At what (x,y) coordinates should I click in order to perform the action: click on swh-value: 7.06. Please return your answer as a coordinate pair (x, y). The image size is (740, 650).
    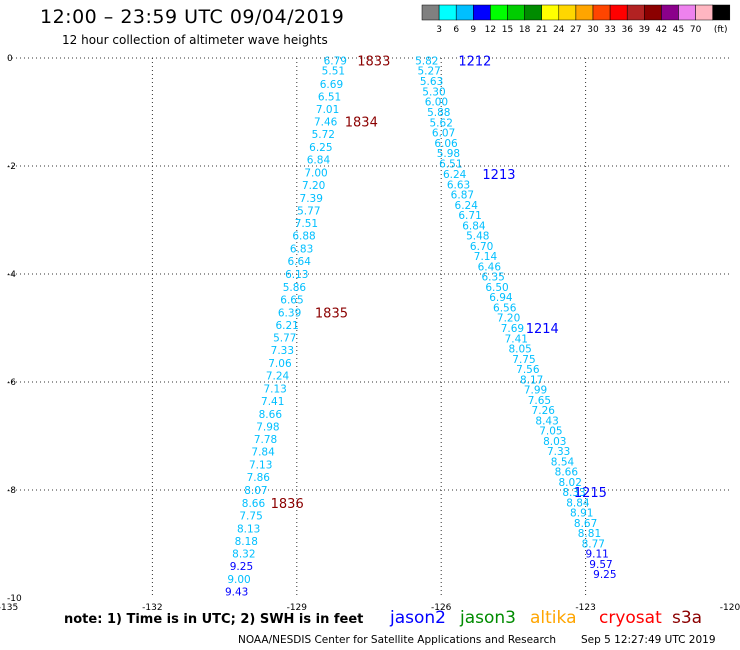
    Looking at the image, I should click on (280, 364).